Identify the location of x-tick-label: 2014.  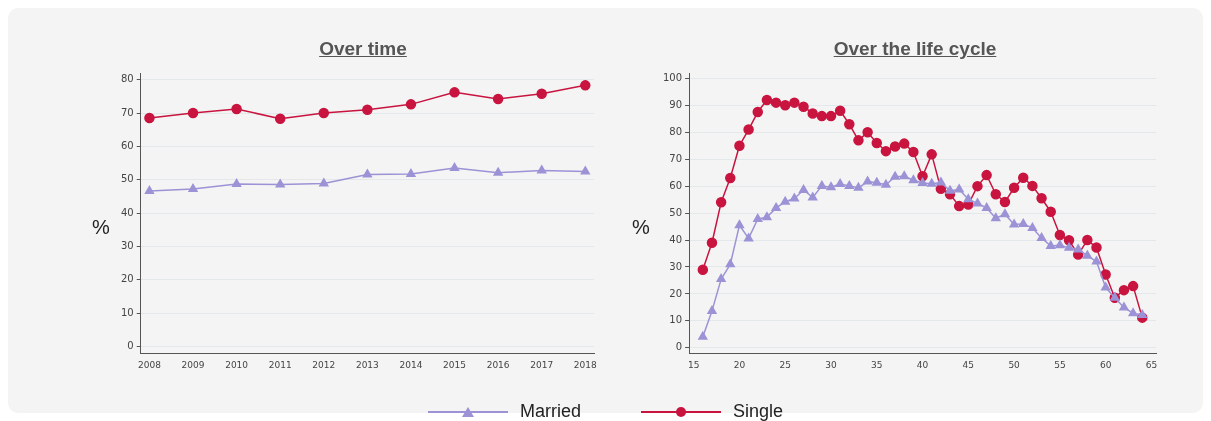
(411, 364).